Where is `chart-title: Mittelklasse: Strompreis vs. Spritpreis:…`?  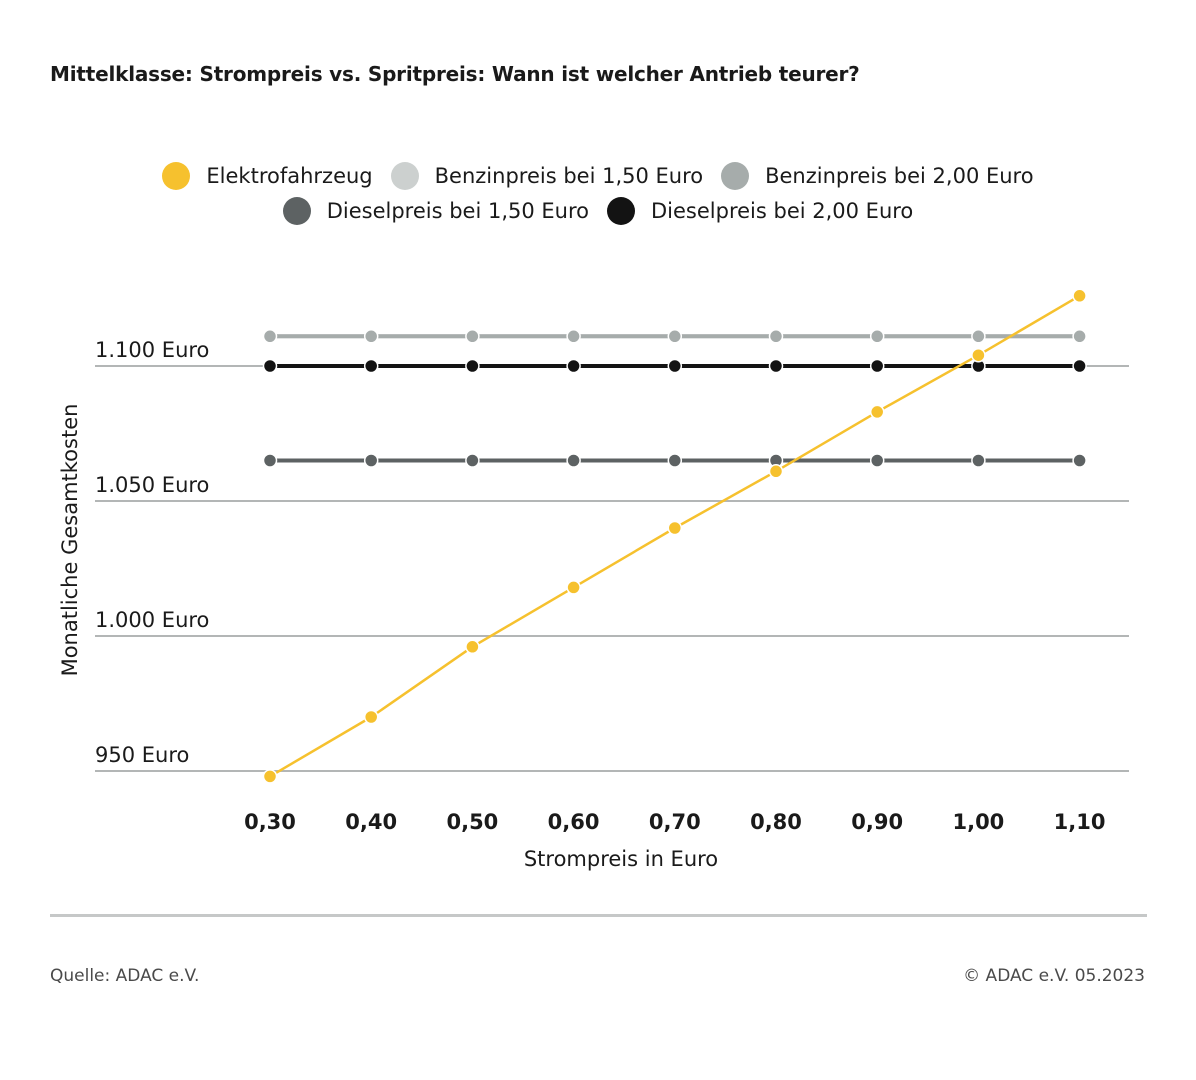
chart-title: Mittelklasse: Strompreis vs. Spritpreis:… is located at coordinates (455, 74).